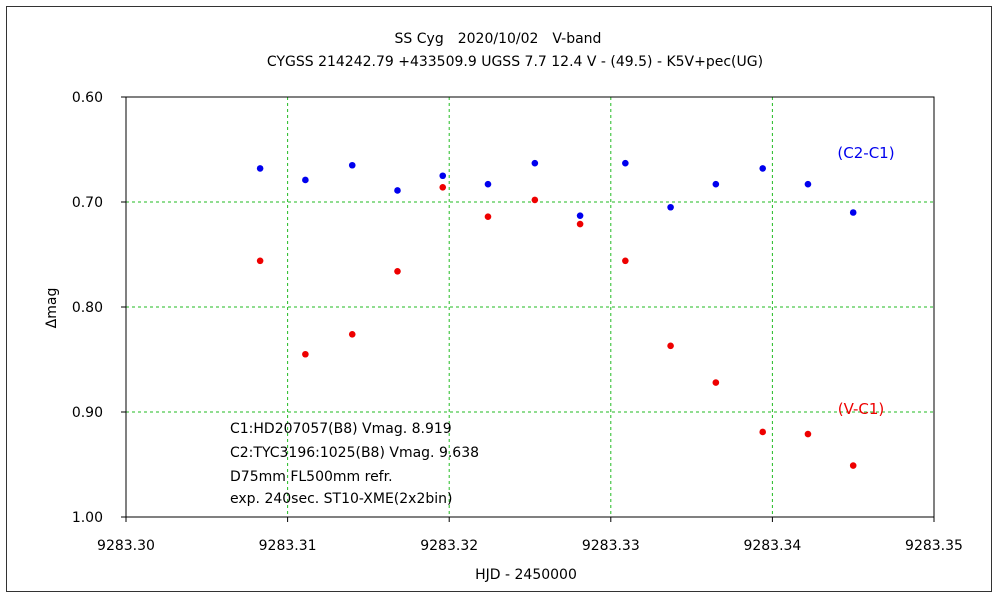  Describe the element at coordinates (87, 203) in the screenshot. I see `y-tick-label: 0.70` at that location.